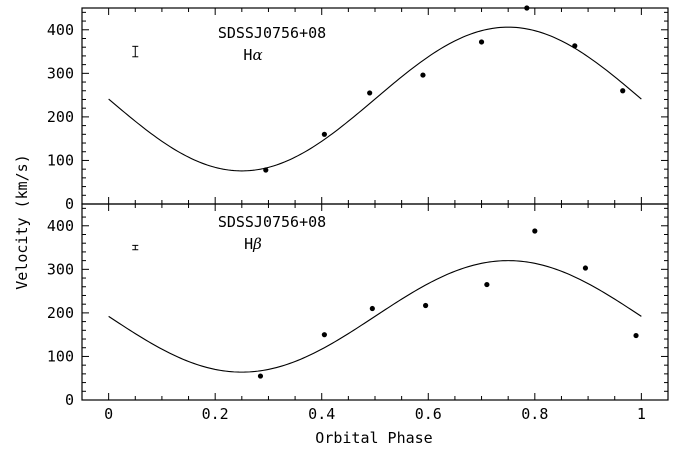 The width and height of the screenshot is (680, 450). What do you see at coordinates (257, 244) in the screenshot?
I see `panel-line-greek: β` at bounding box center [257, 244].